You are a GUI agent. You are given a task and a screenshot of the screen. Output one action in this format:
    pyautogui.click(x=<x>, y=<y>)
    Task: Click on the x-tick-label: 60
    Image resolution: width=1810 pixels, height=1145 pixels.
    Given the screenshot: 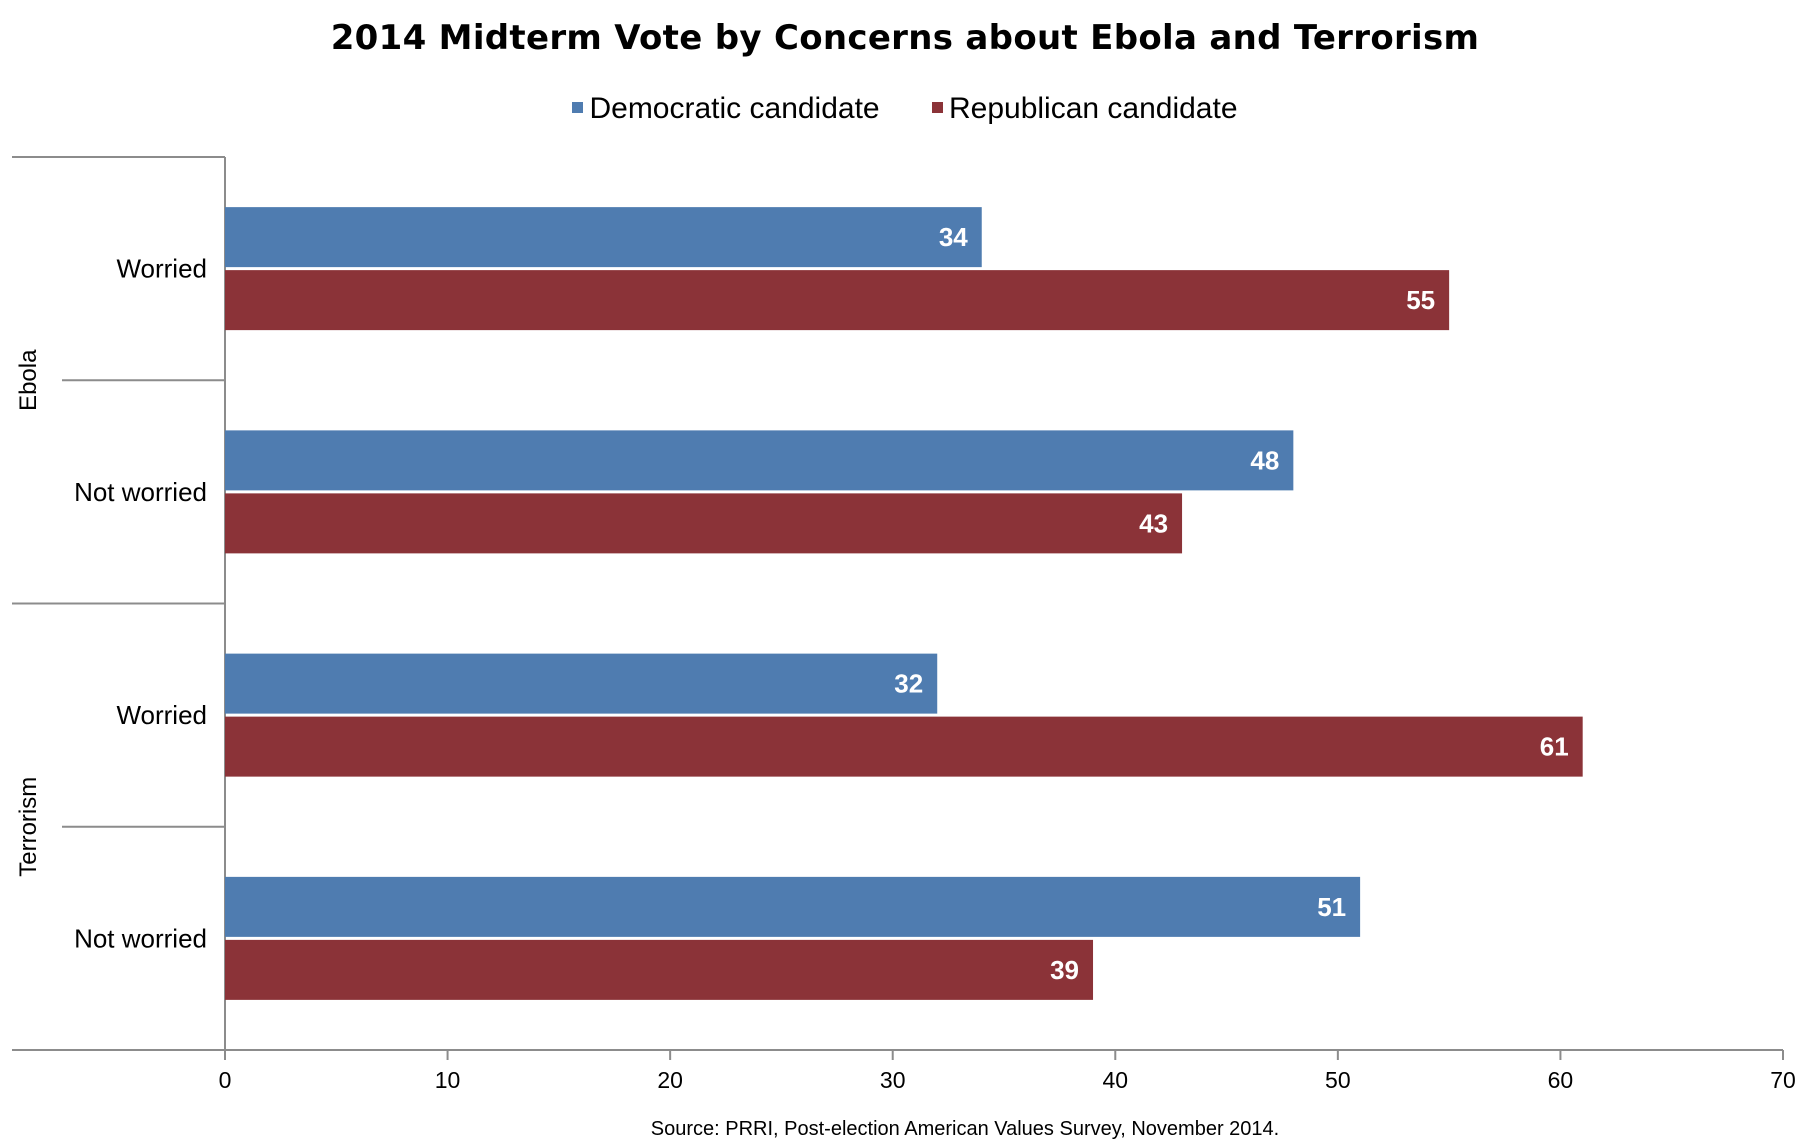 What is the action you would take?
    pyautogui.click(x=1561, y=1080)
    